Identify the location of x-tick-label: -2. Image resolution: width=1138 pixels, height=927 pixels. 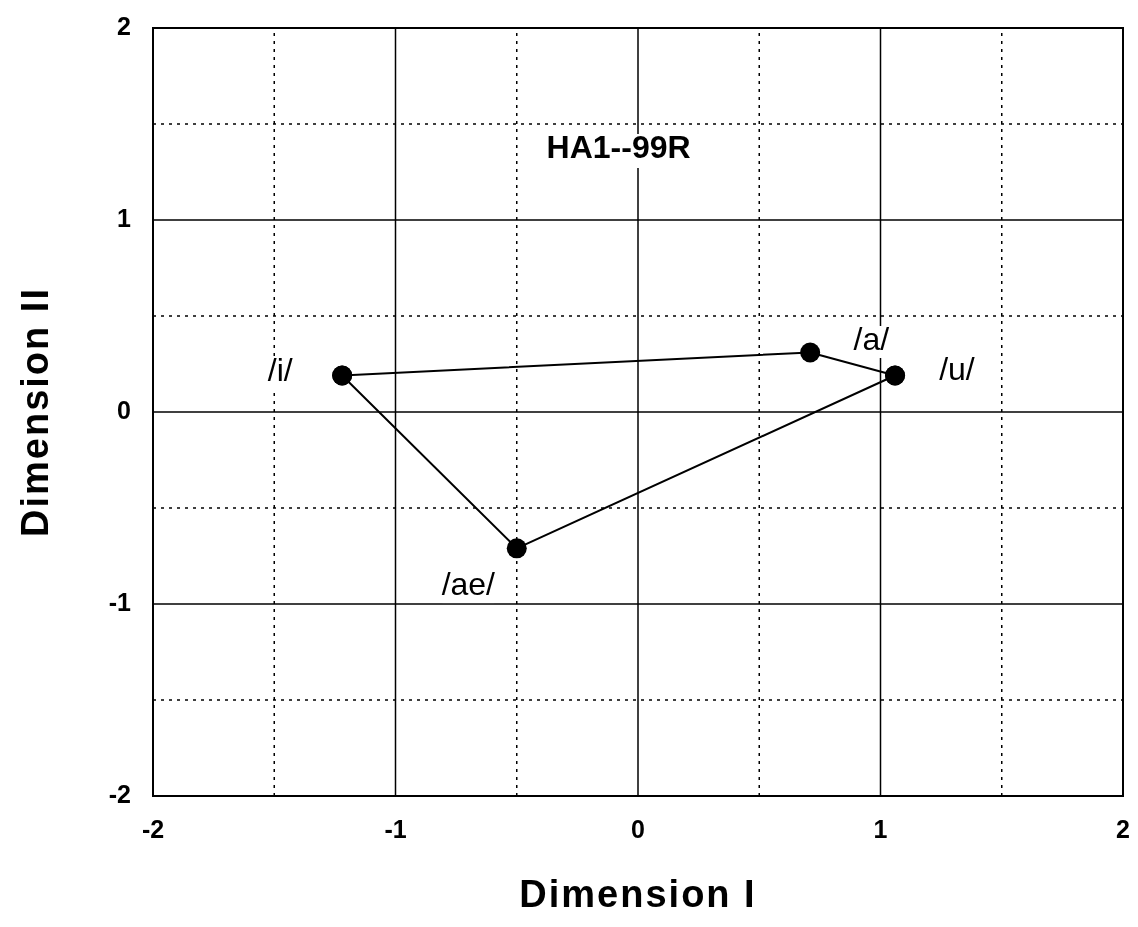
(153, 829).